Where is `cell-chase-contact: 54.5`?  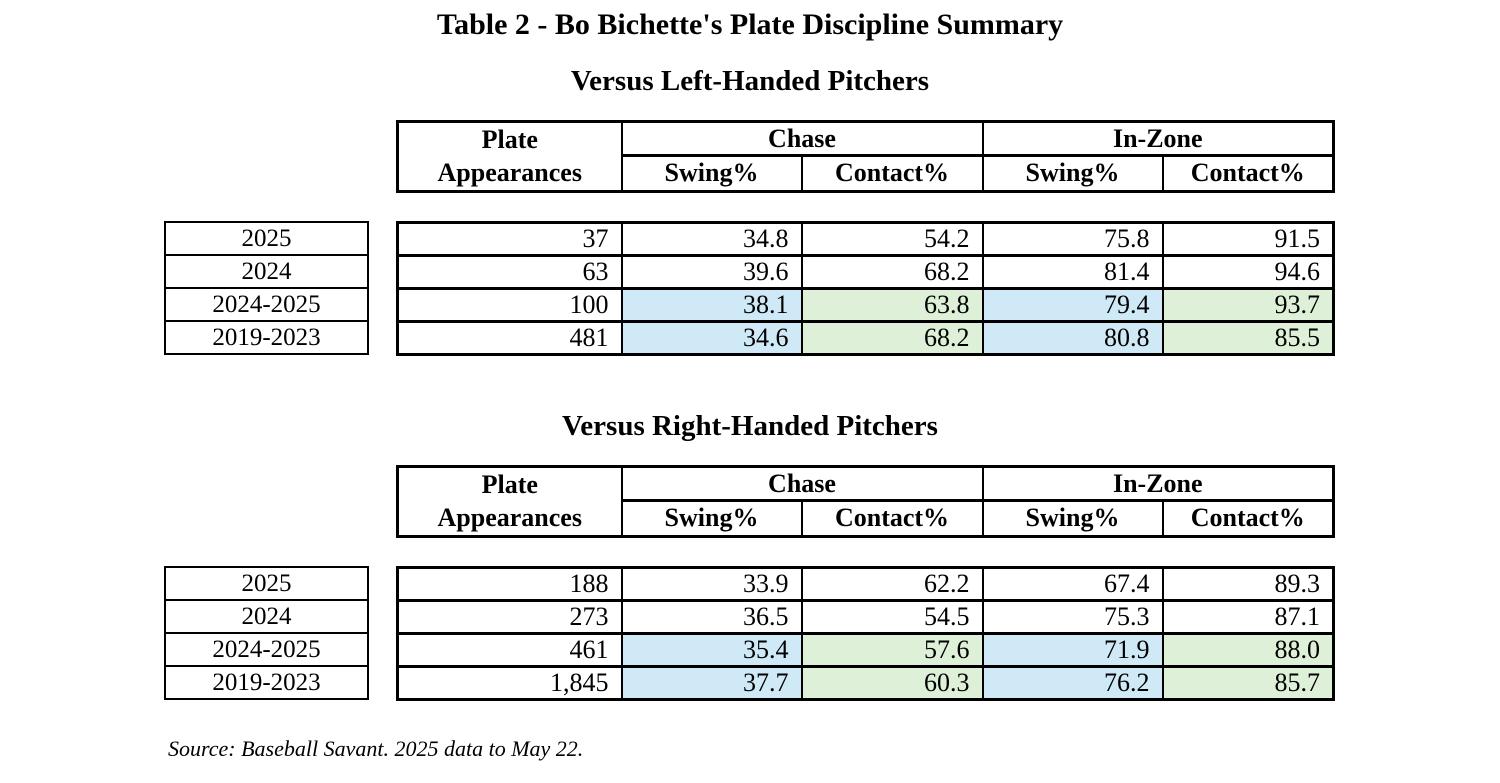 cell-chase-contact: 54.5 is located at coordinates (892, 617).